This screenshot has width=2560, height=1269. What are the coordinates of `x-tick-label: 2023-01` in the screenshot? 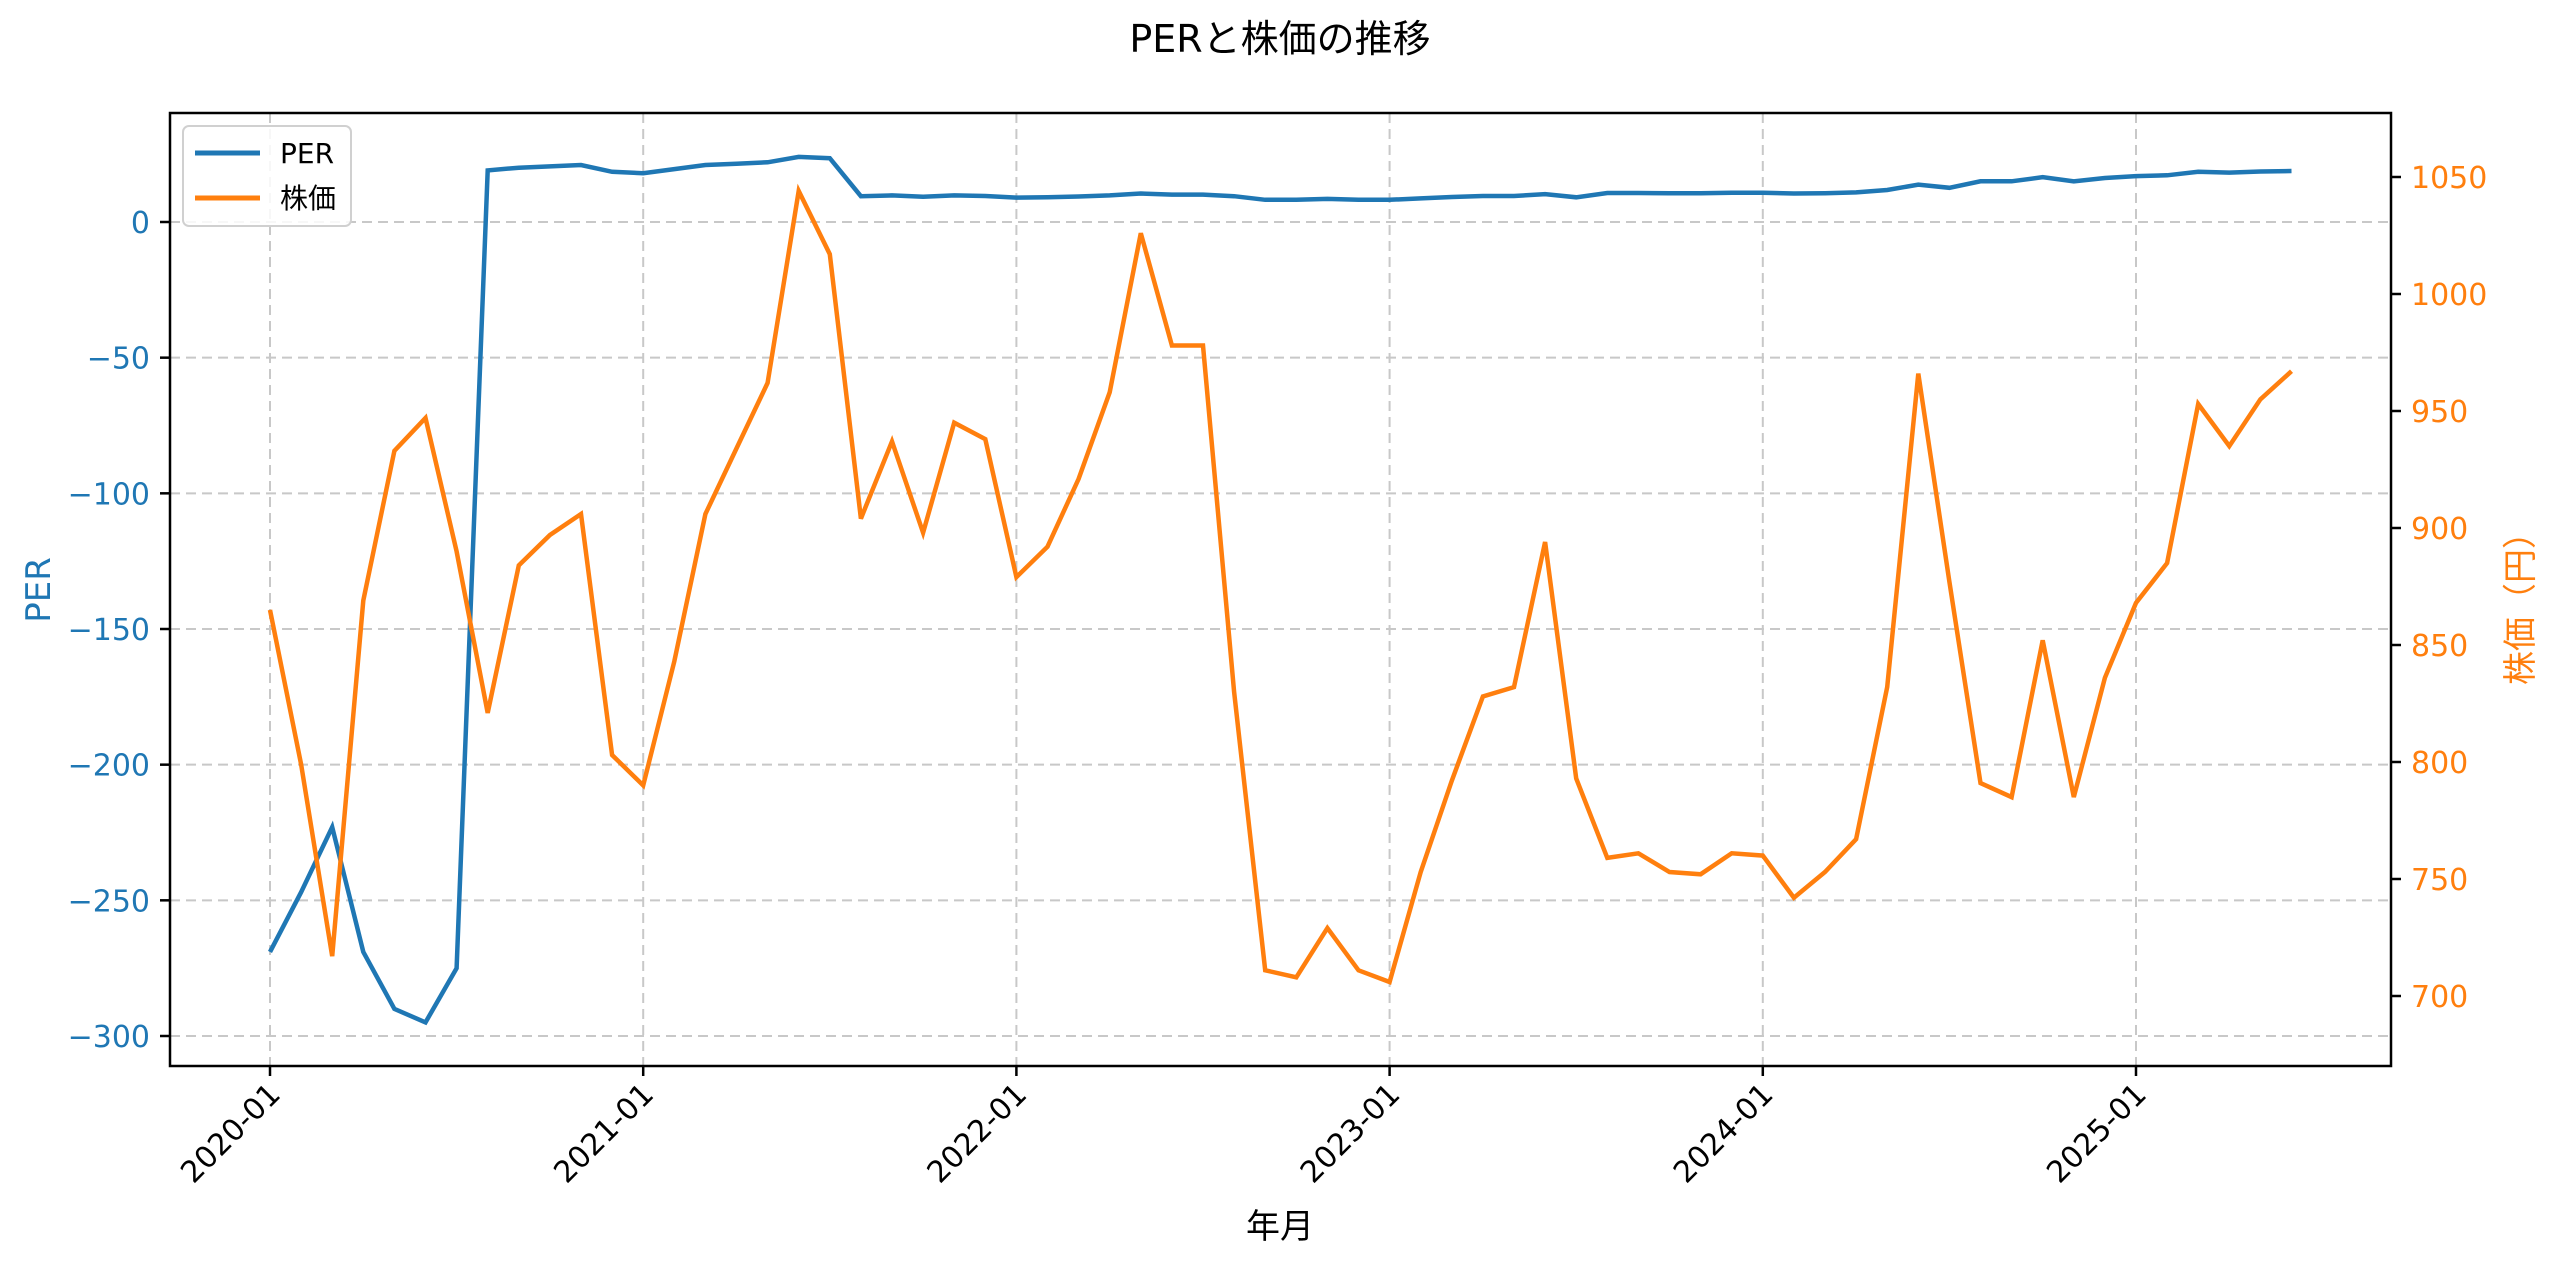 It's located at (1350, 1133).